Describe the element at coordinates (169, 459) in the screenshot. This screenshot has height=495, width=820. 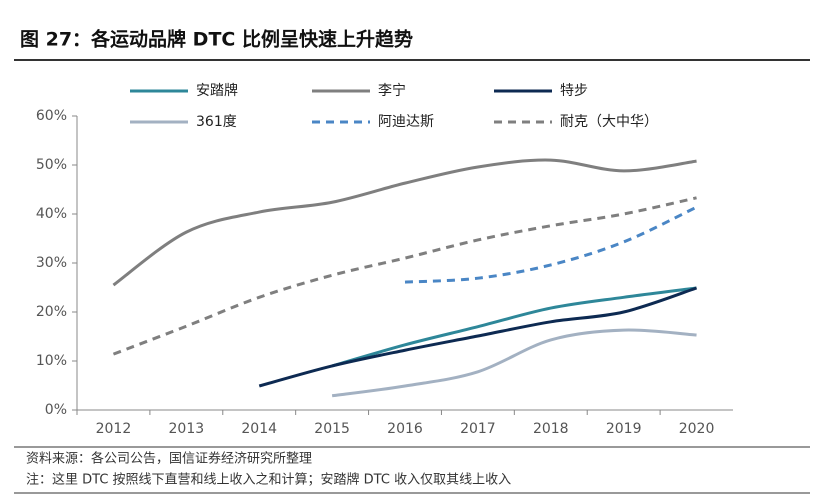
I see `source: 资料来源：各公司公告，国信证券经济研究所整理` at that location.